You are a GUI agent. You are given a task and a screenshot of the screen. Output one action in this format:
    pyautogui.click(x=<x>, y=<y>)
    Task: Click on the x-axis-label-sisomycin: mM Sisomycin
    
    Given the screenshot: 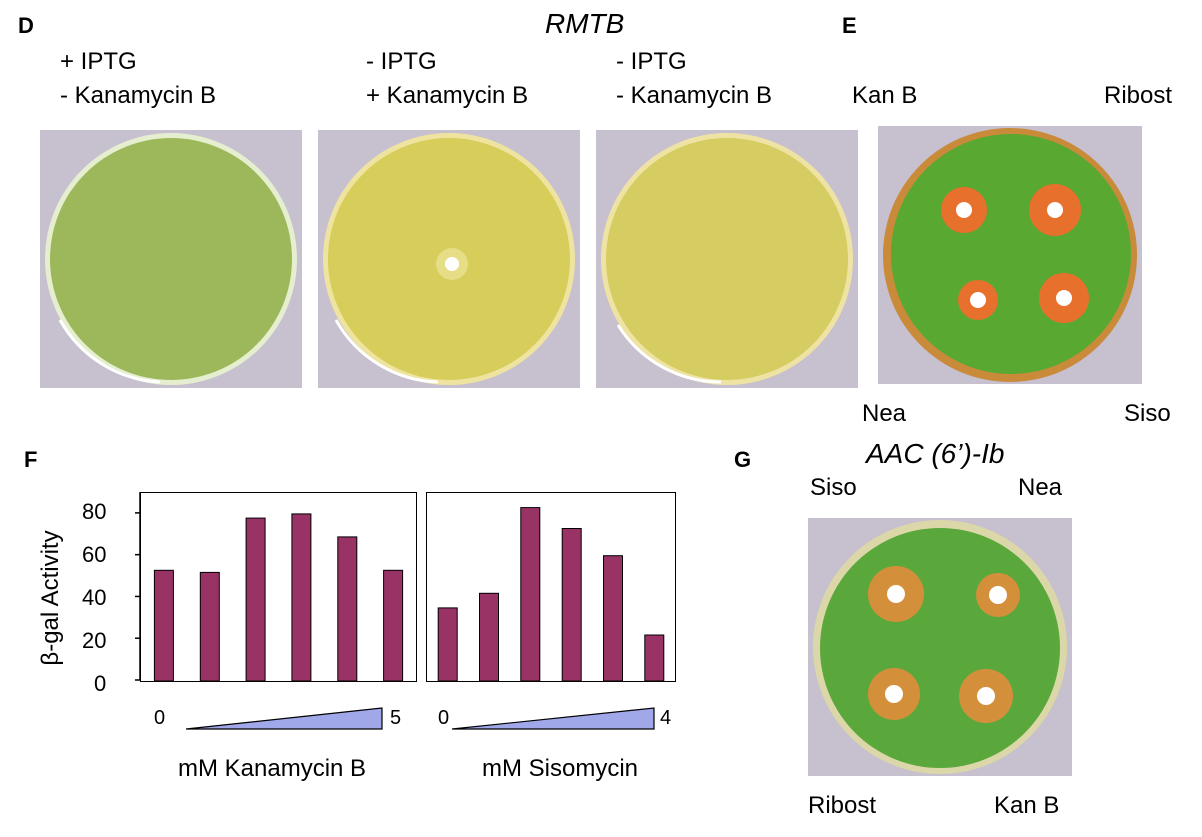 What is the action you would take?
    pyautogui.click(x=560, y=768)
    